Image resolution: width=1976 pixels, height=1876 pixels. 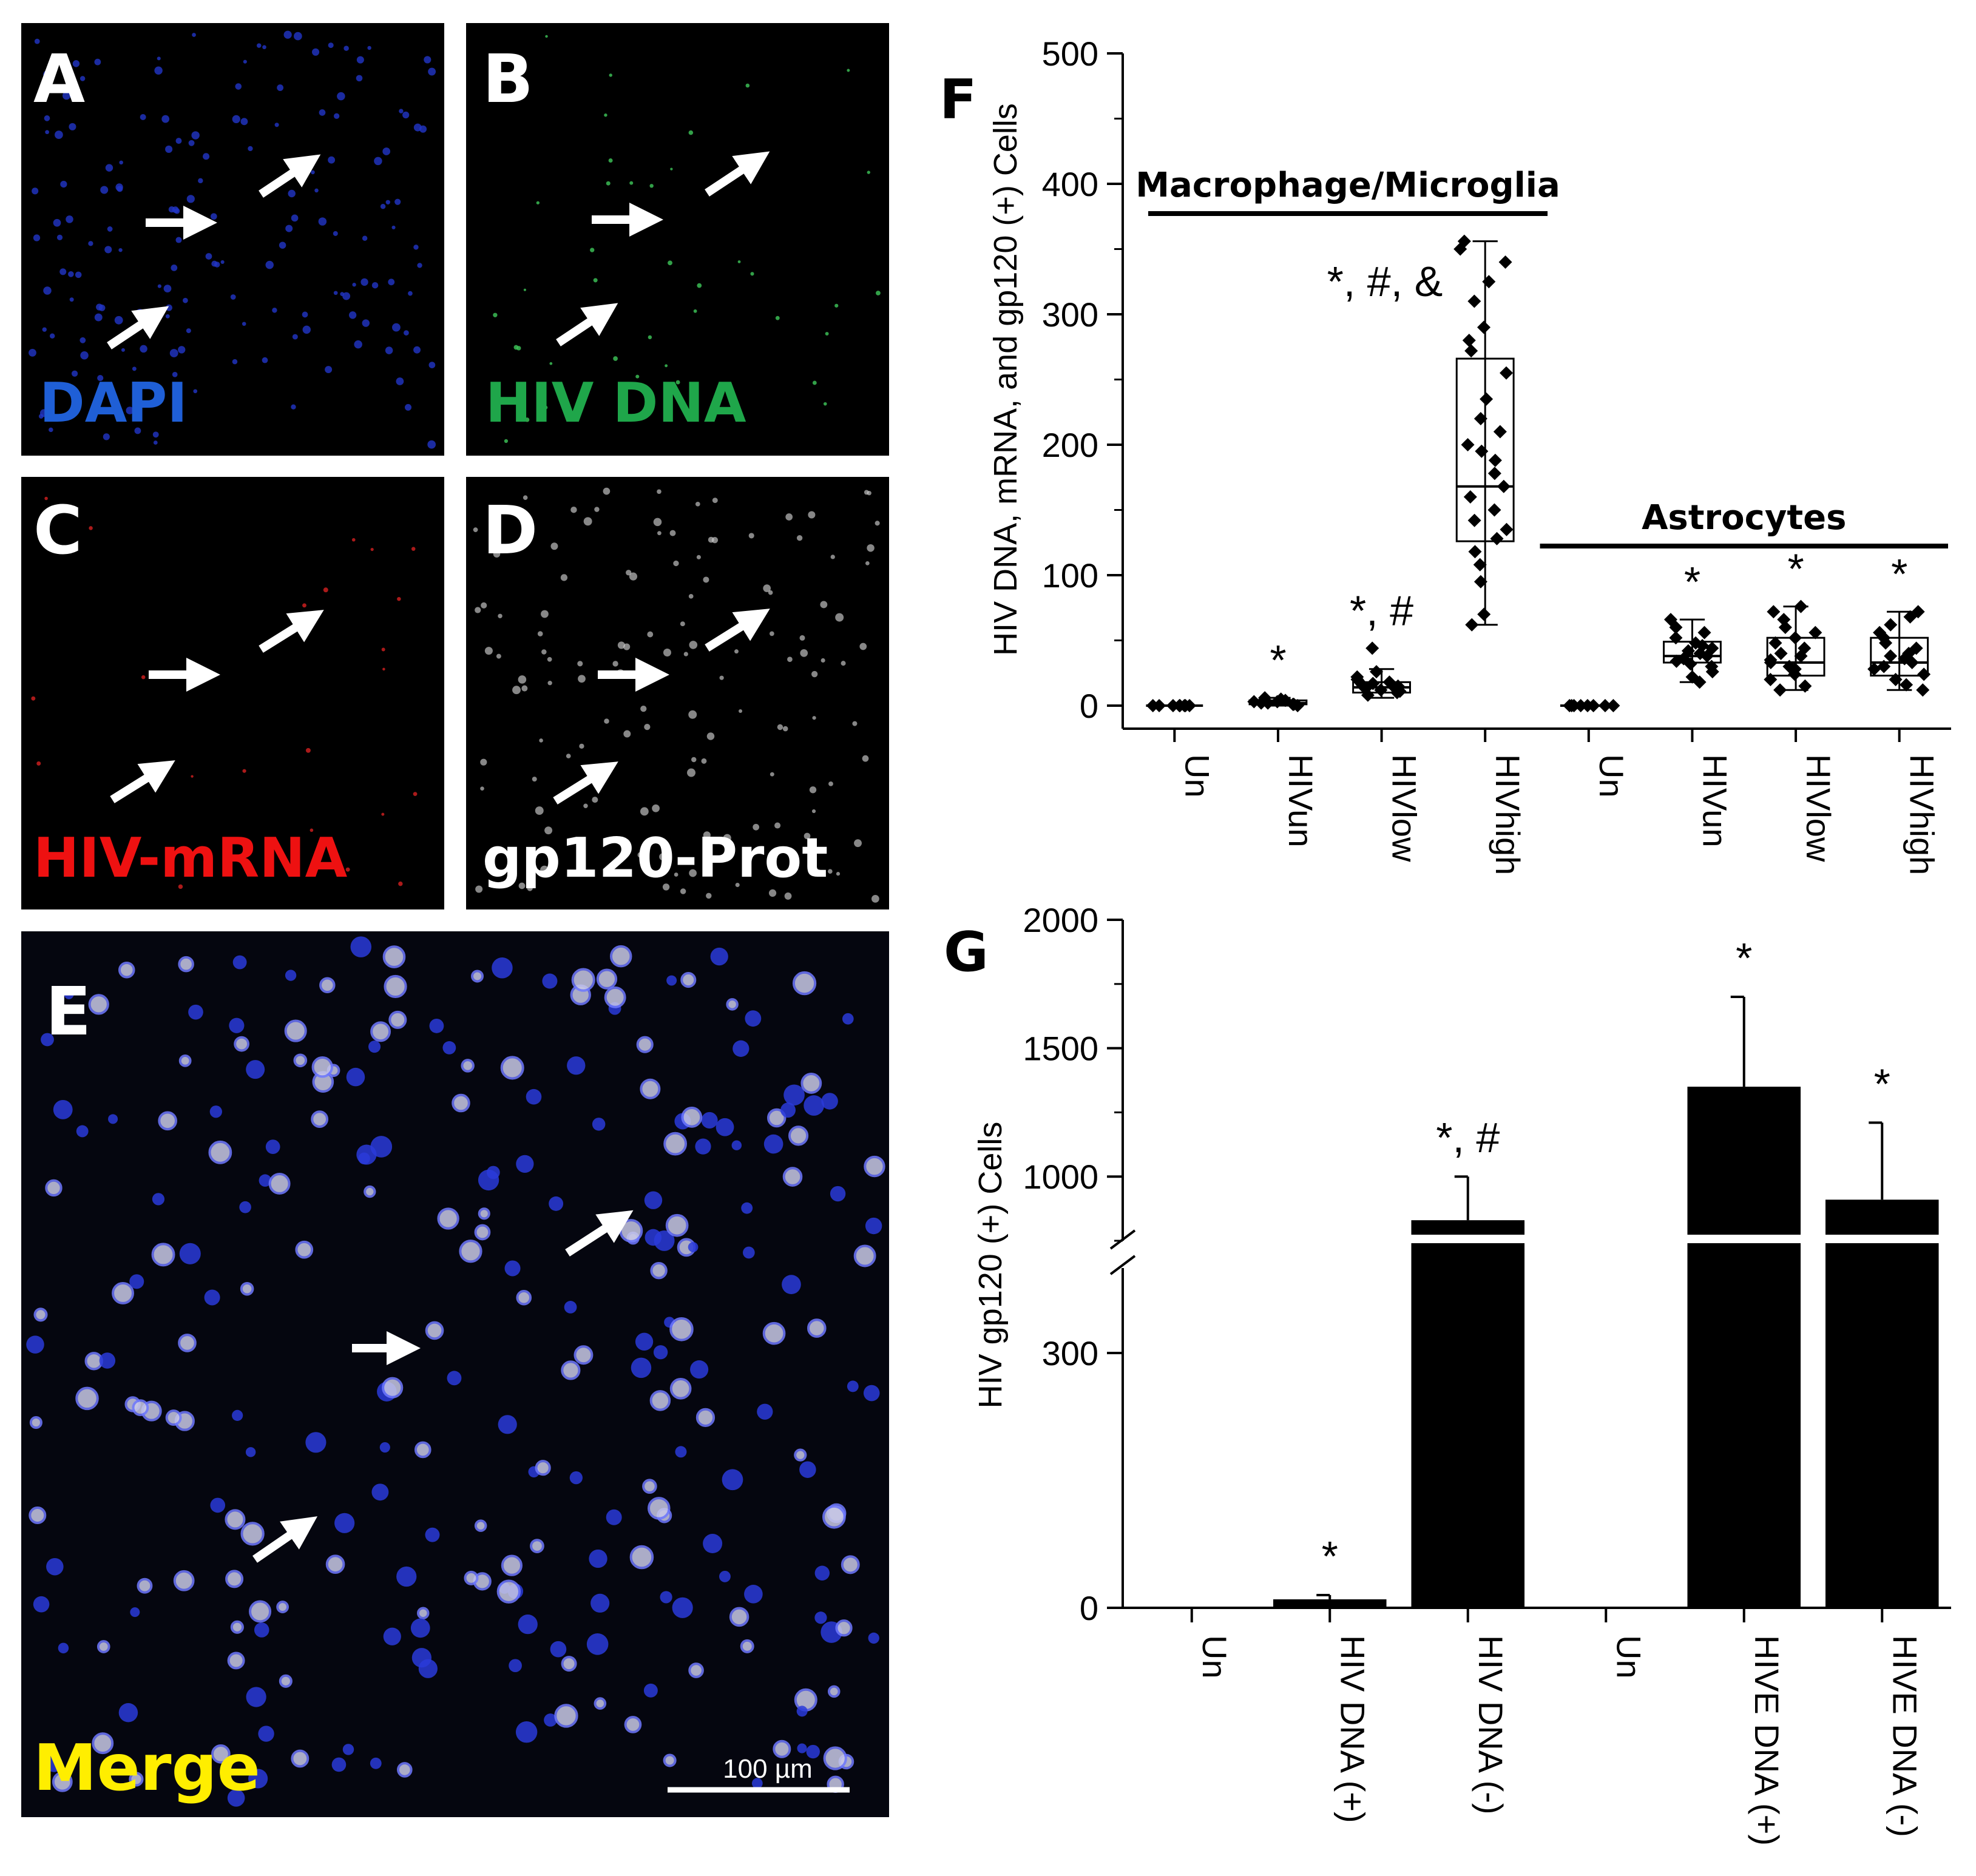 What do you see at coordinates (232, 693) in the screenshot?
I see `panel-c: C HIV-mRNA` at bounding box center [232, 693].